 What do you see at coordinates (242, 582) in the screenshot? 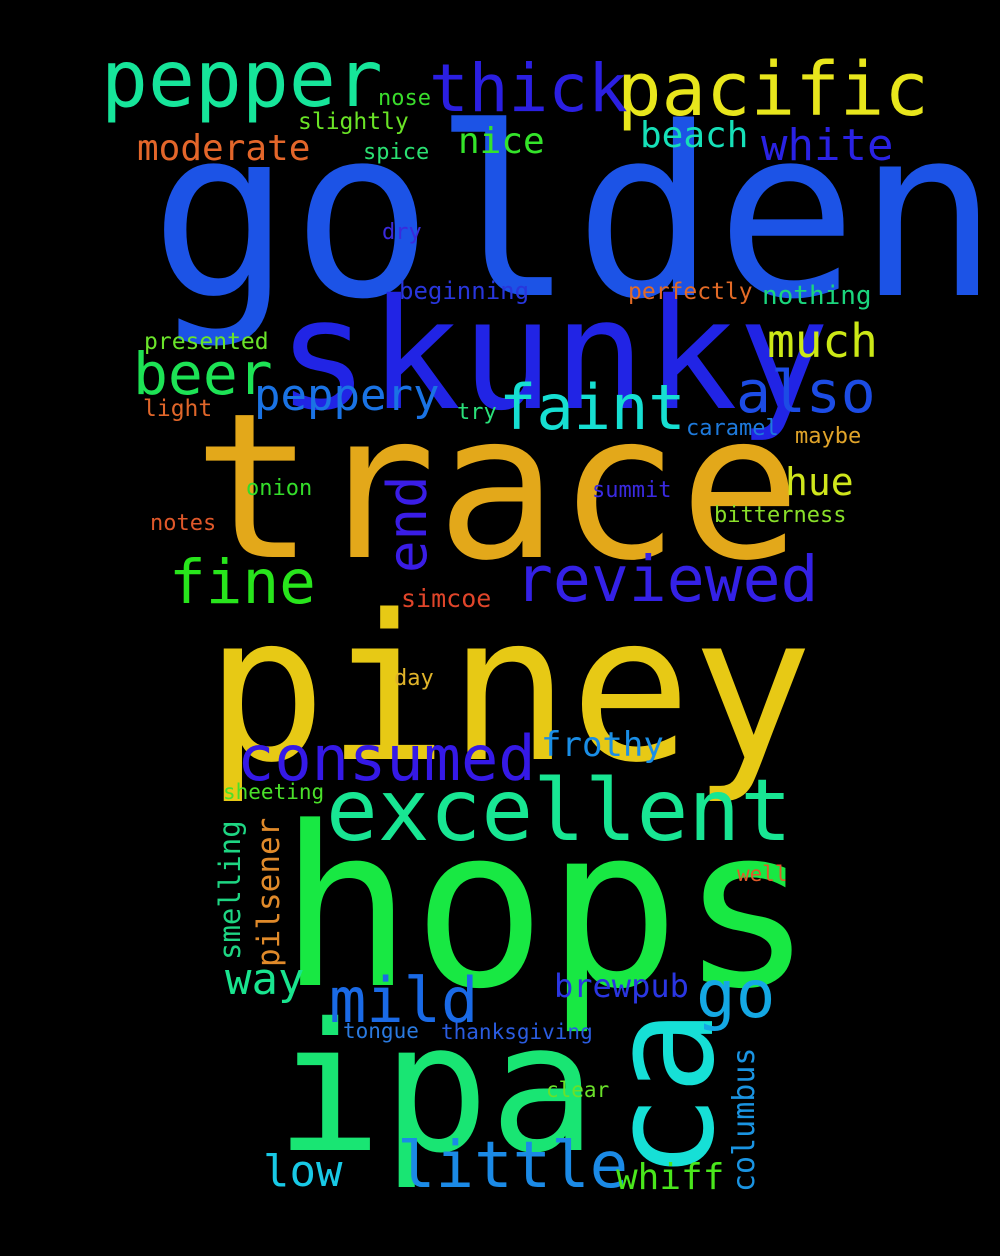
I see `word-fine: fine` at bounding box center [242, 582].